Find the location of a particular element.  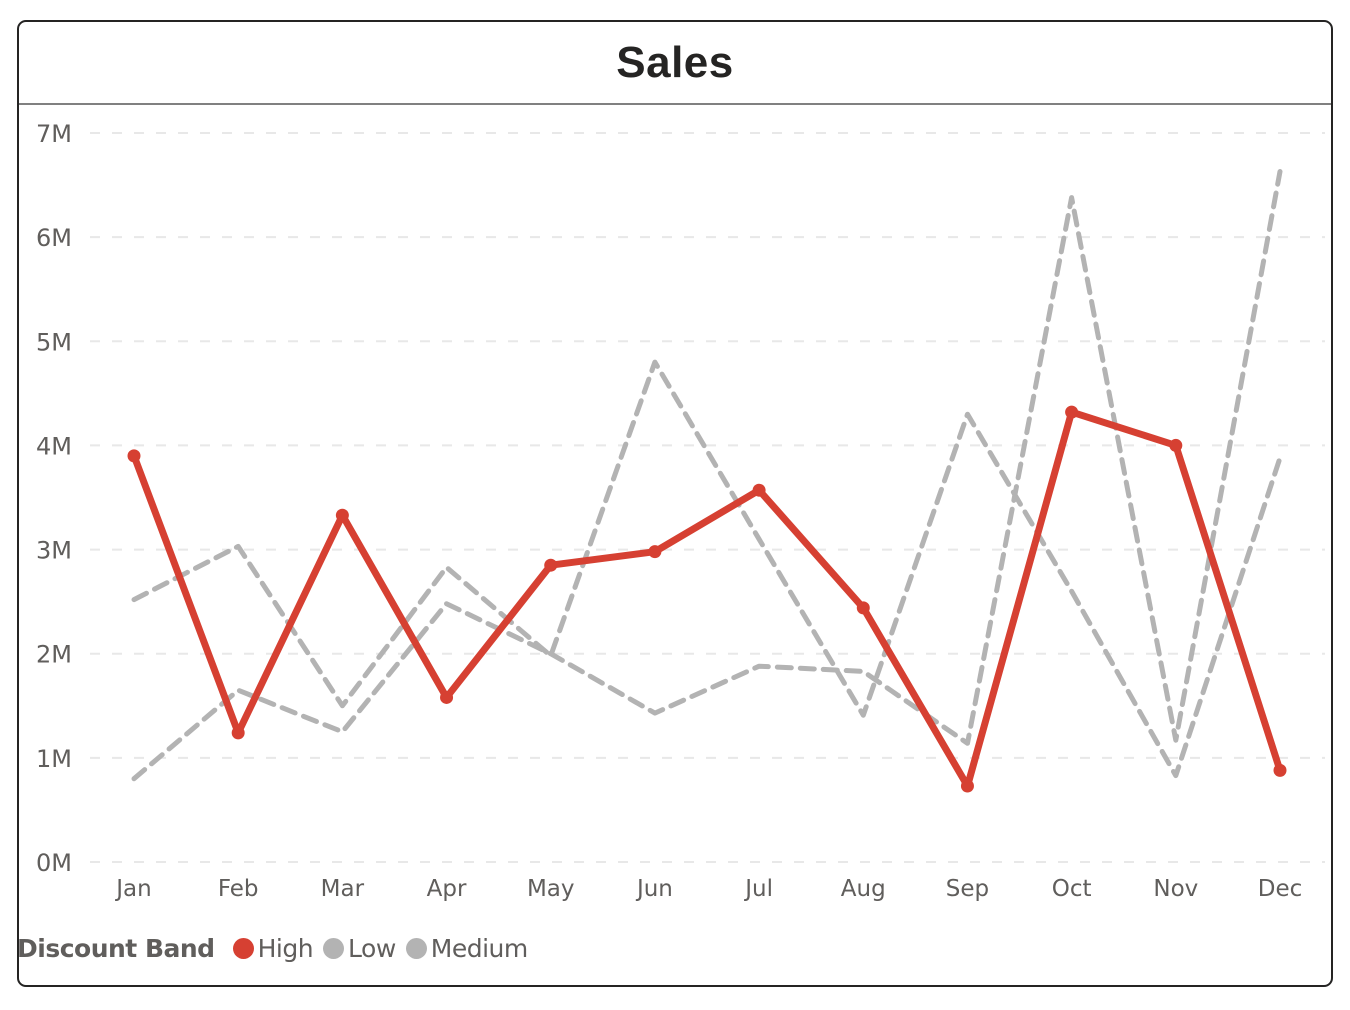

x-tick-label: Apr is located at coordinates (447, 889).